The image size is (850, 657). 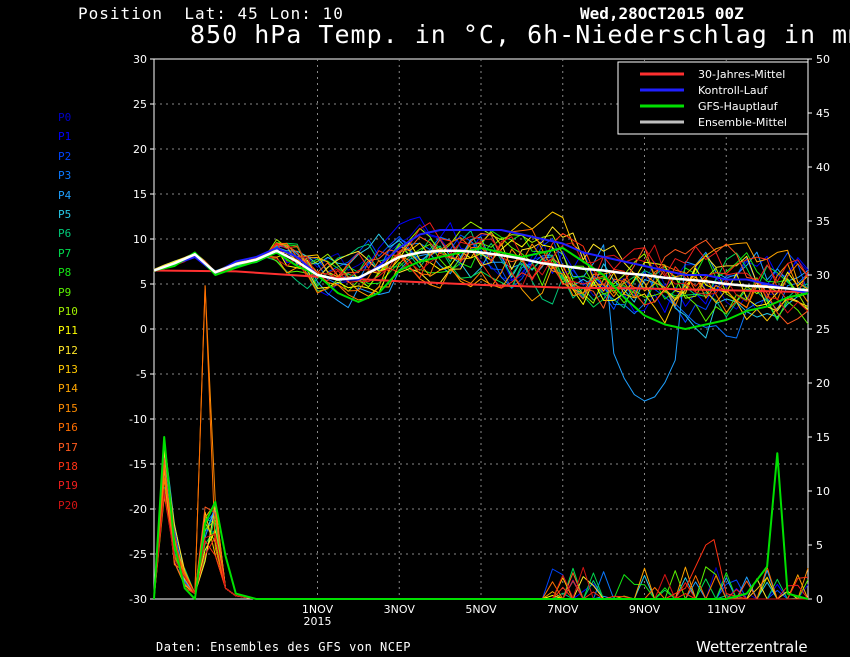 I want to click on y-right-tick-label: 15, so click(x=823, y=437).